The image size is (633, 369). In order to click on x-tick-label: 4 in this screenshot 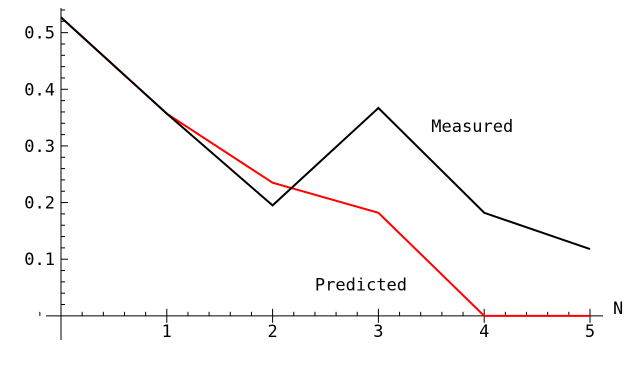, I will do `click(484, 332)`.